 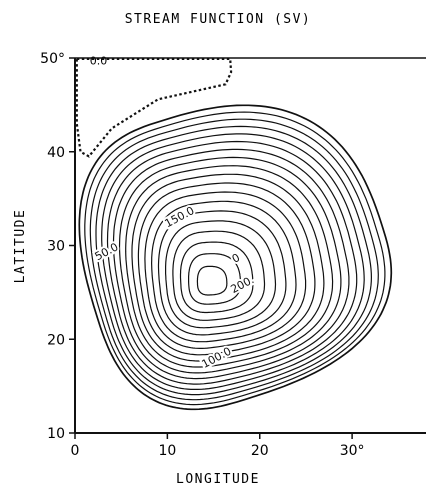 I want to click on x-tick-label: 20, so click(x=260, y=451).